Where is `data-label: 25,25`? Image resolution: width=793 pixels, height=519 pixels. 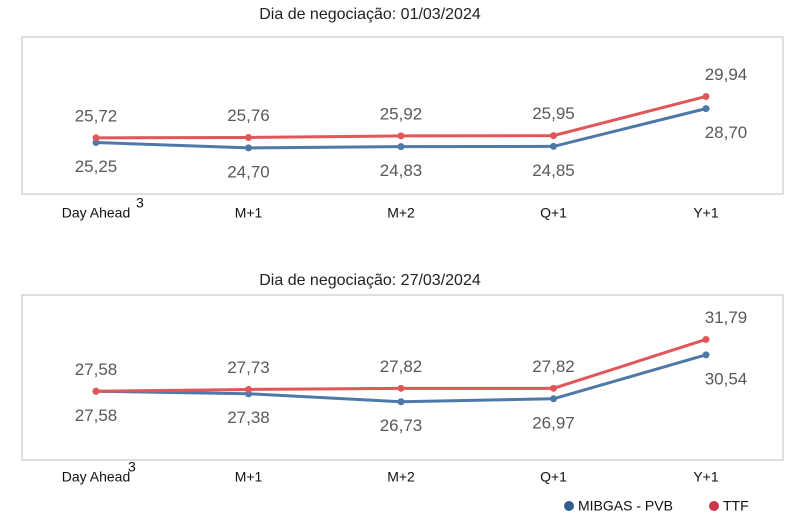
data-label: 25,25 is located at coordinates (96, 166).